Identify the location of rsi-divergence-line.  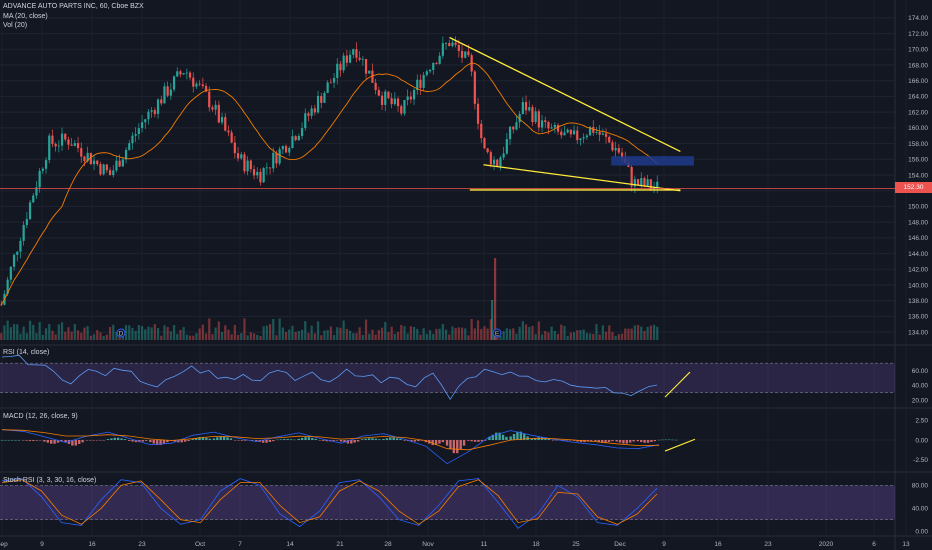
(677, 384).